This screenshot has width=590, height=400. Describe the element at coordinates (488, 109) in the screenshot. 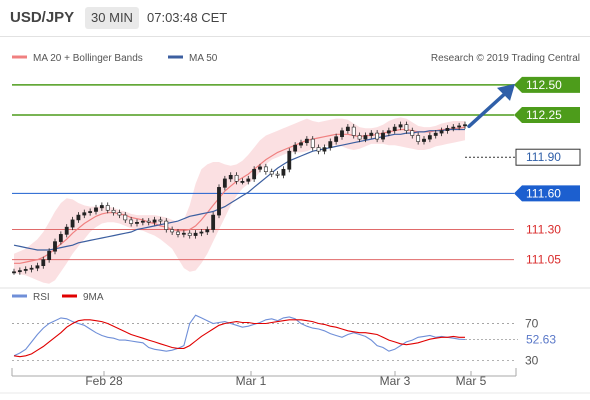

I see `projection-arrow-shaft` at that location.